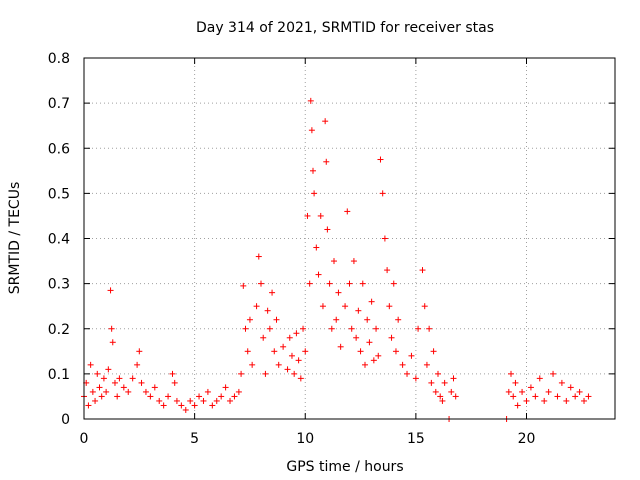 This screenshot has width=640, height=480. I want to click on y-tick-label: 0.7, so click(59, 104).